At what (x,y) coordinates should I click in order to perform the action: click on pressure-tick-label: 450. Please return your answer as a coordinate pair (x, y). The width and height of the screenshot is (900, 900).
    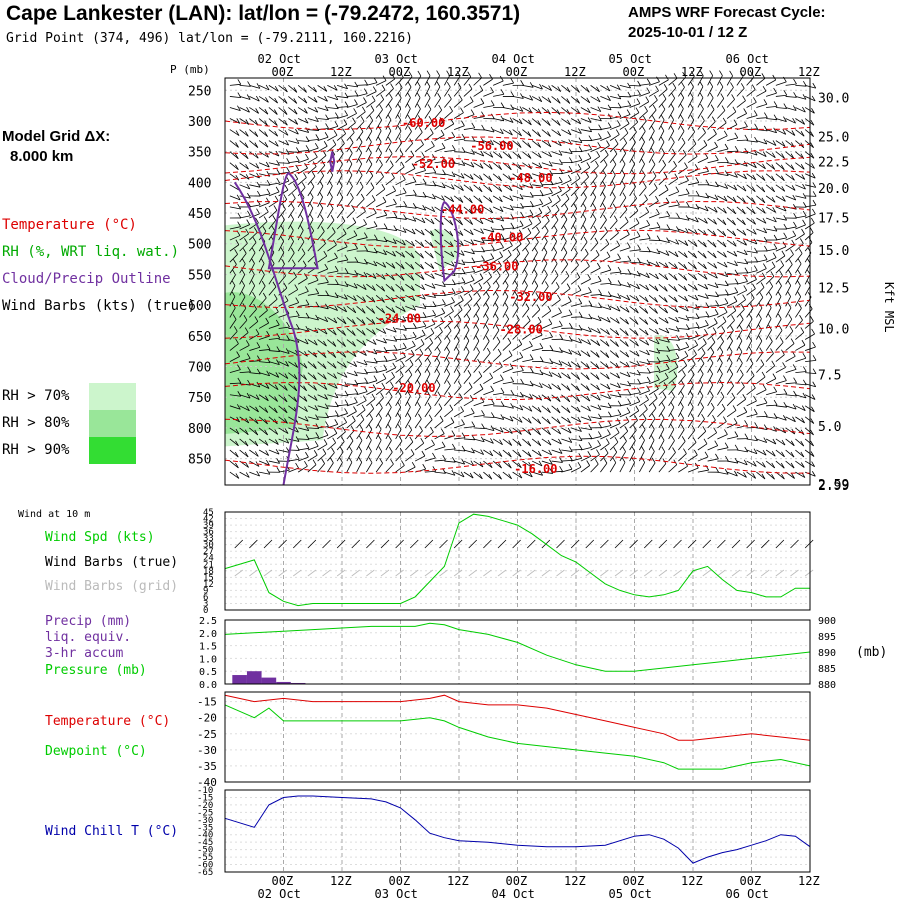
    Looking at the image, I should click on (199, 214).